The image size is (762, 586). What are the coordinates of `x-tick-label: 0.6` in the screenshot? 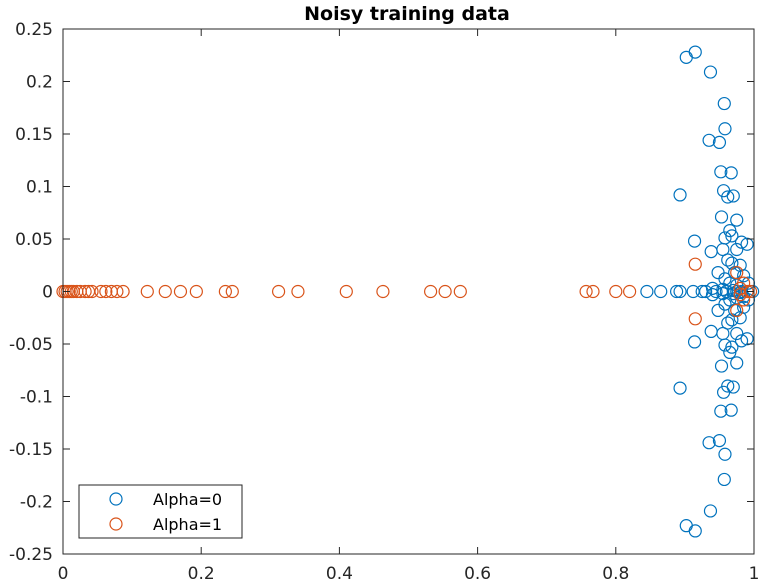 It's located at (477, 574).